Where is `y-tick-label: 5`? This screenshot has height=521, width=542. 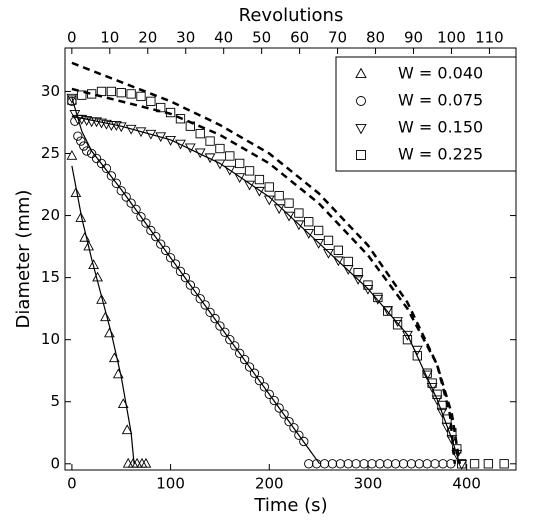 y-tick-label: 5 is located at coordinates (55, 401).